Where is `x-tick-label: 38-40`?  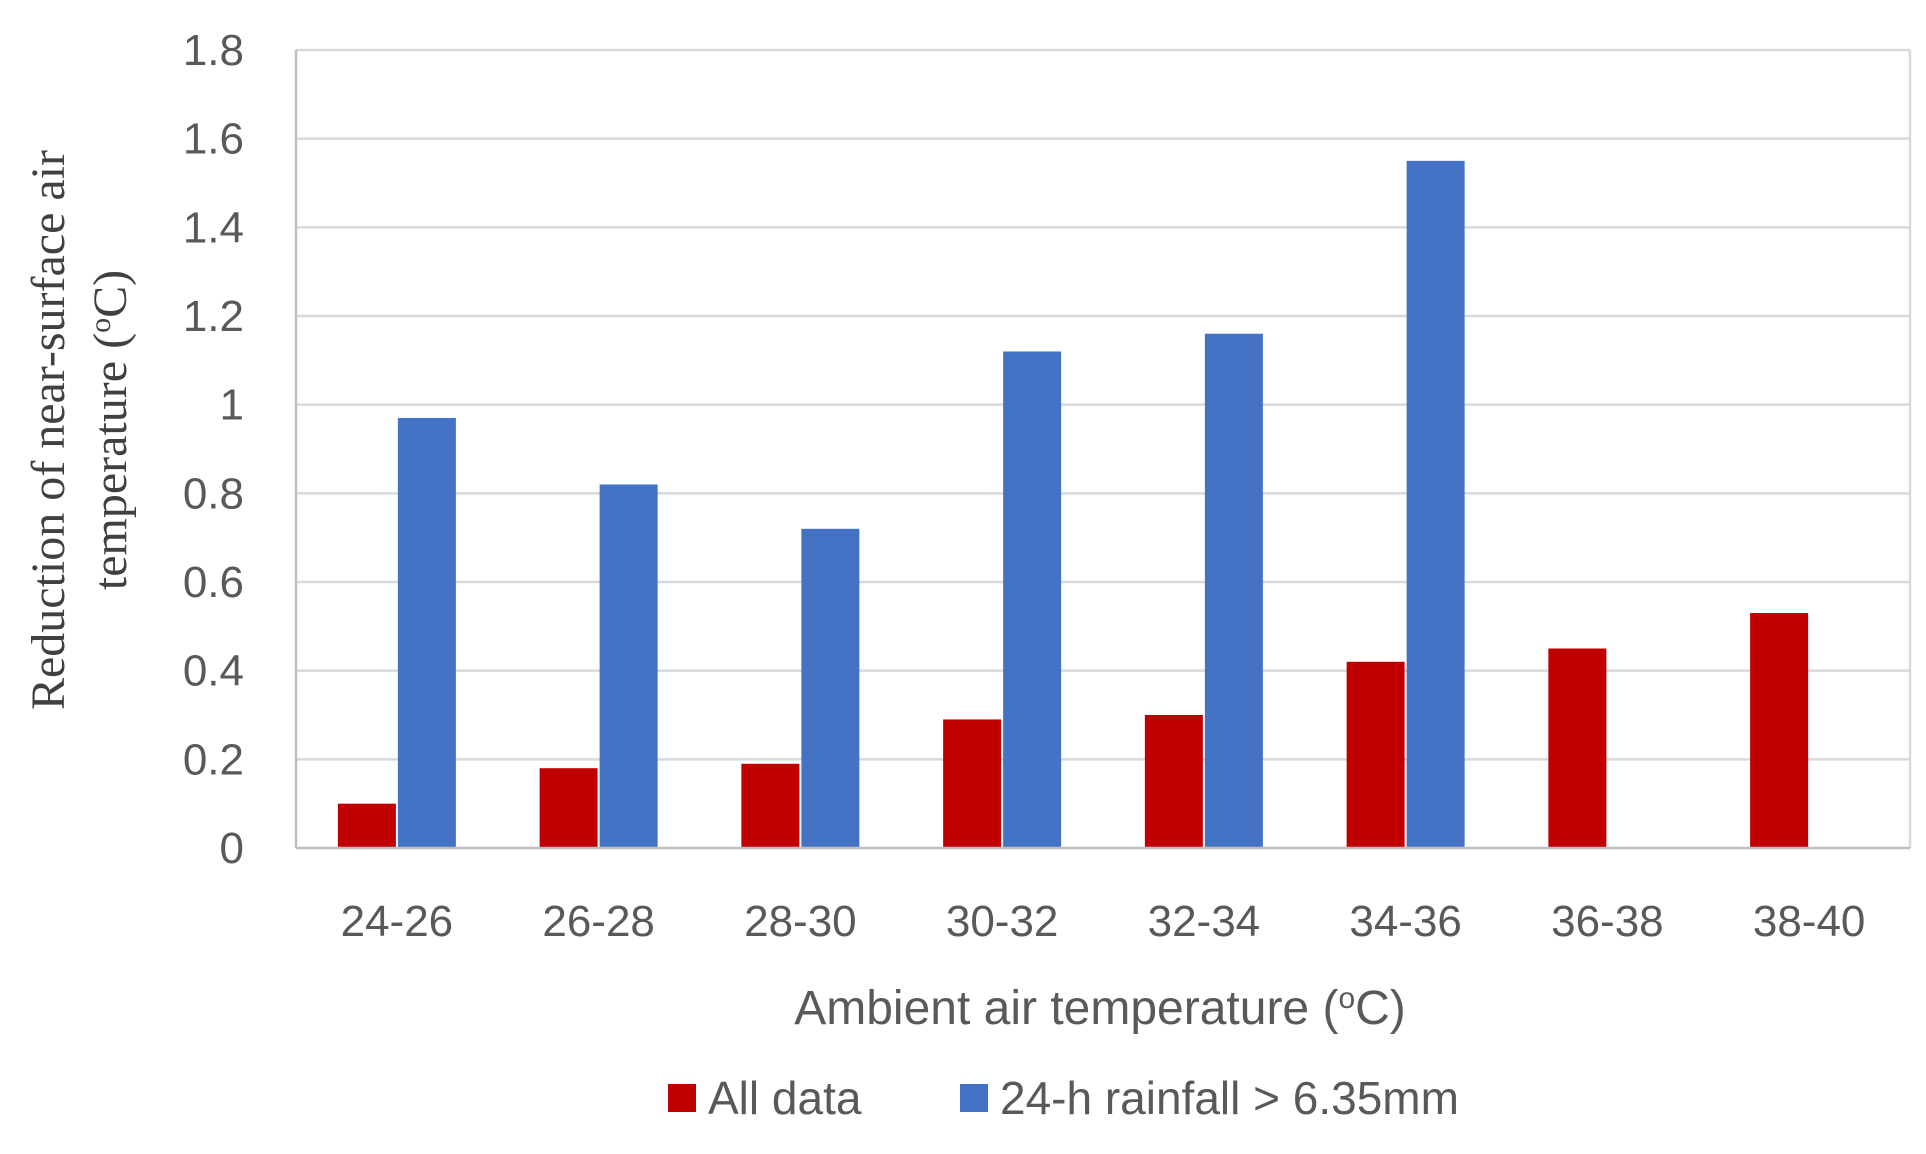
x-tick-label: 38-40 is located at coordinates (1809, 921).